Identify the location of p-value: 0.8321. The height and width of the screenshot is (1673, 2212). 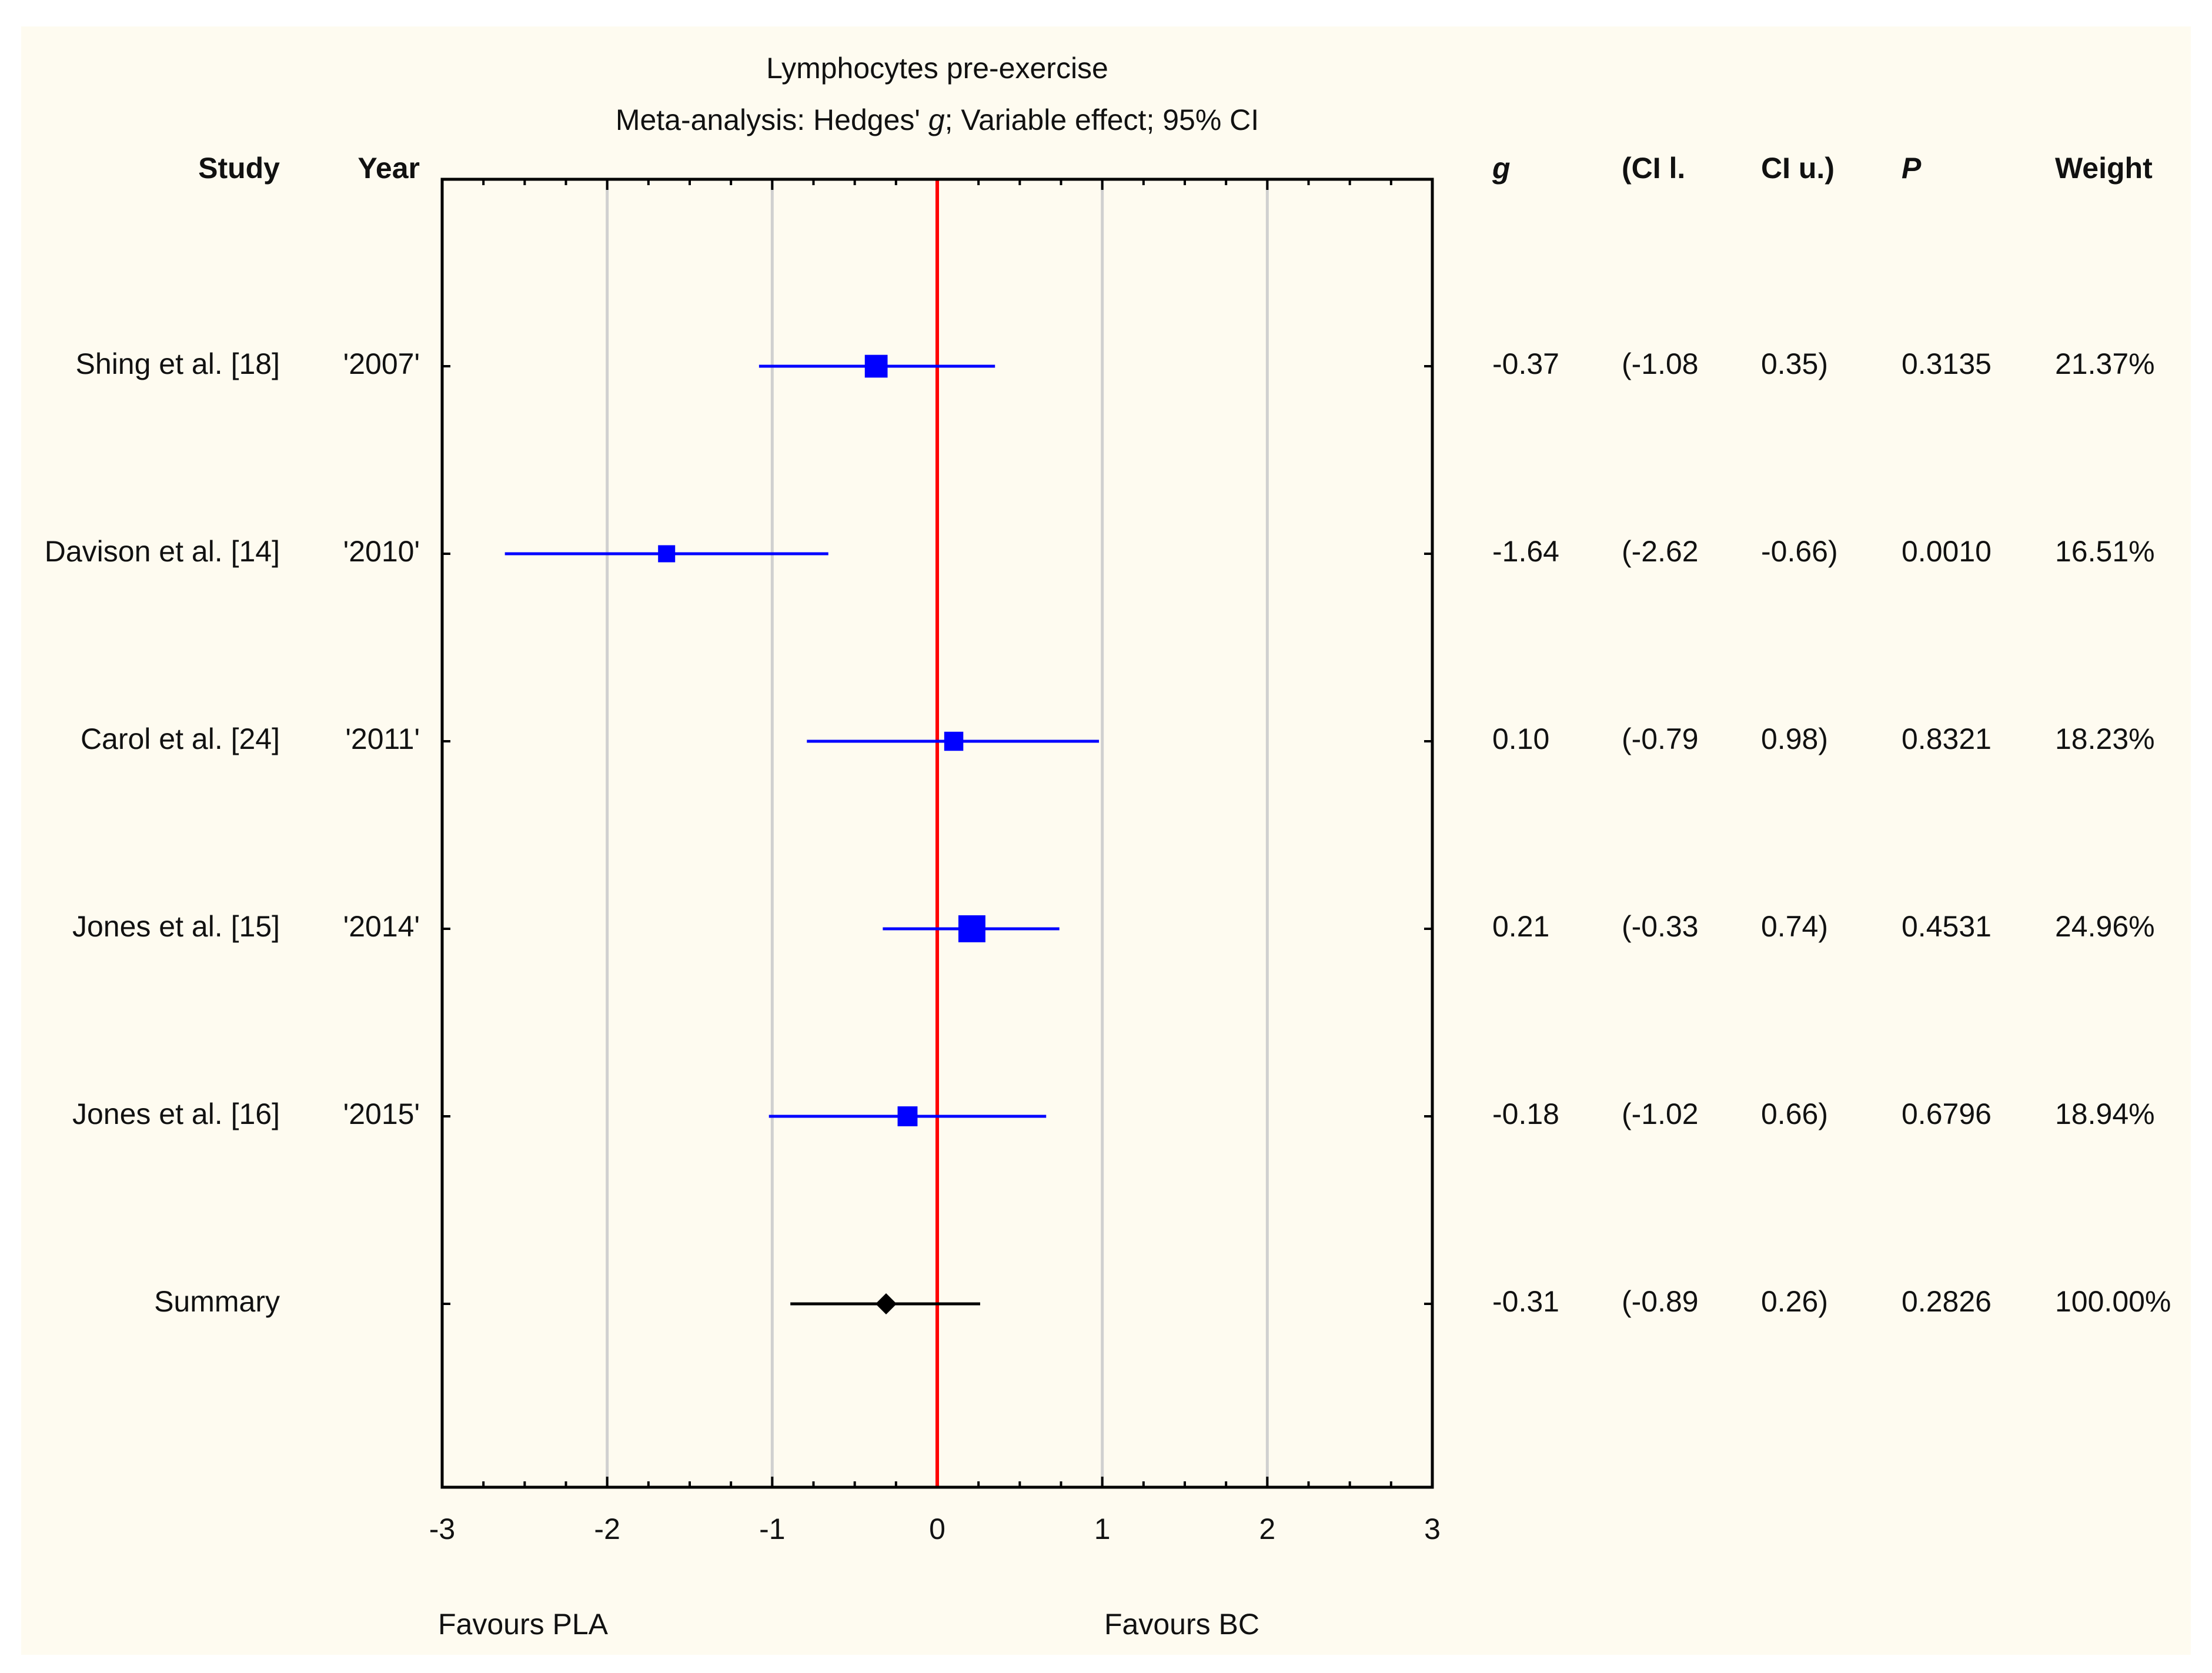
(1947, 738).